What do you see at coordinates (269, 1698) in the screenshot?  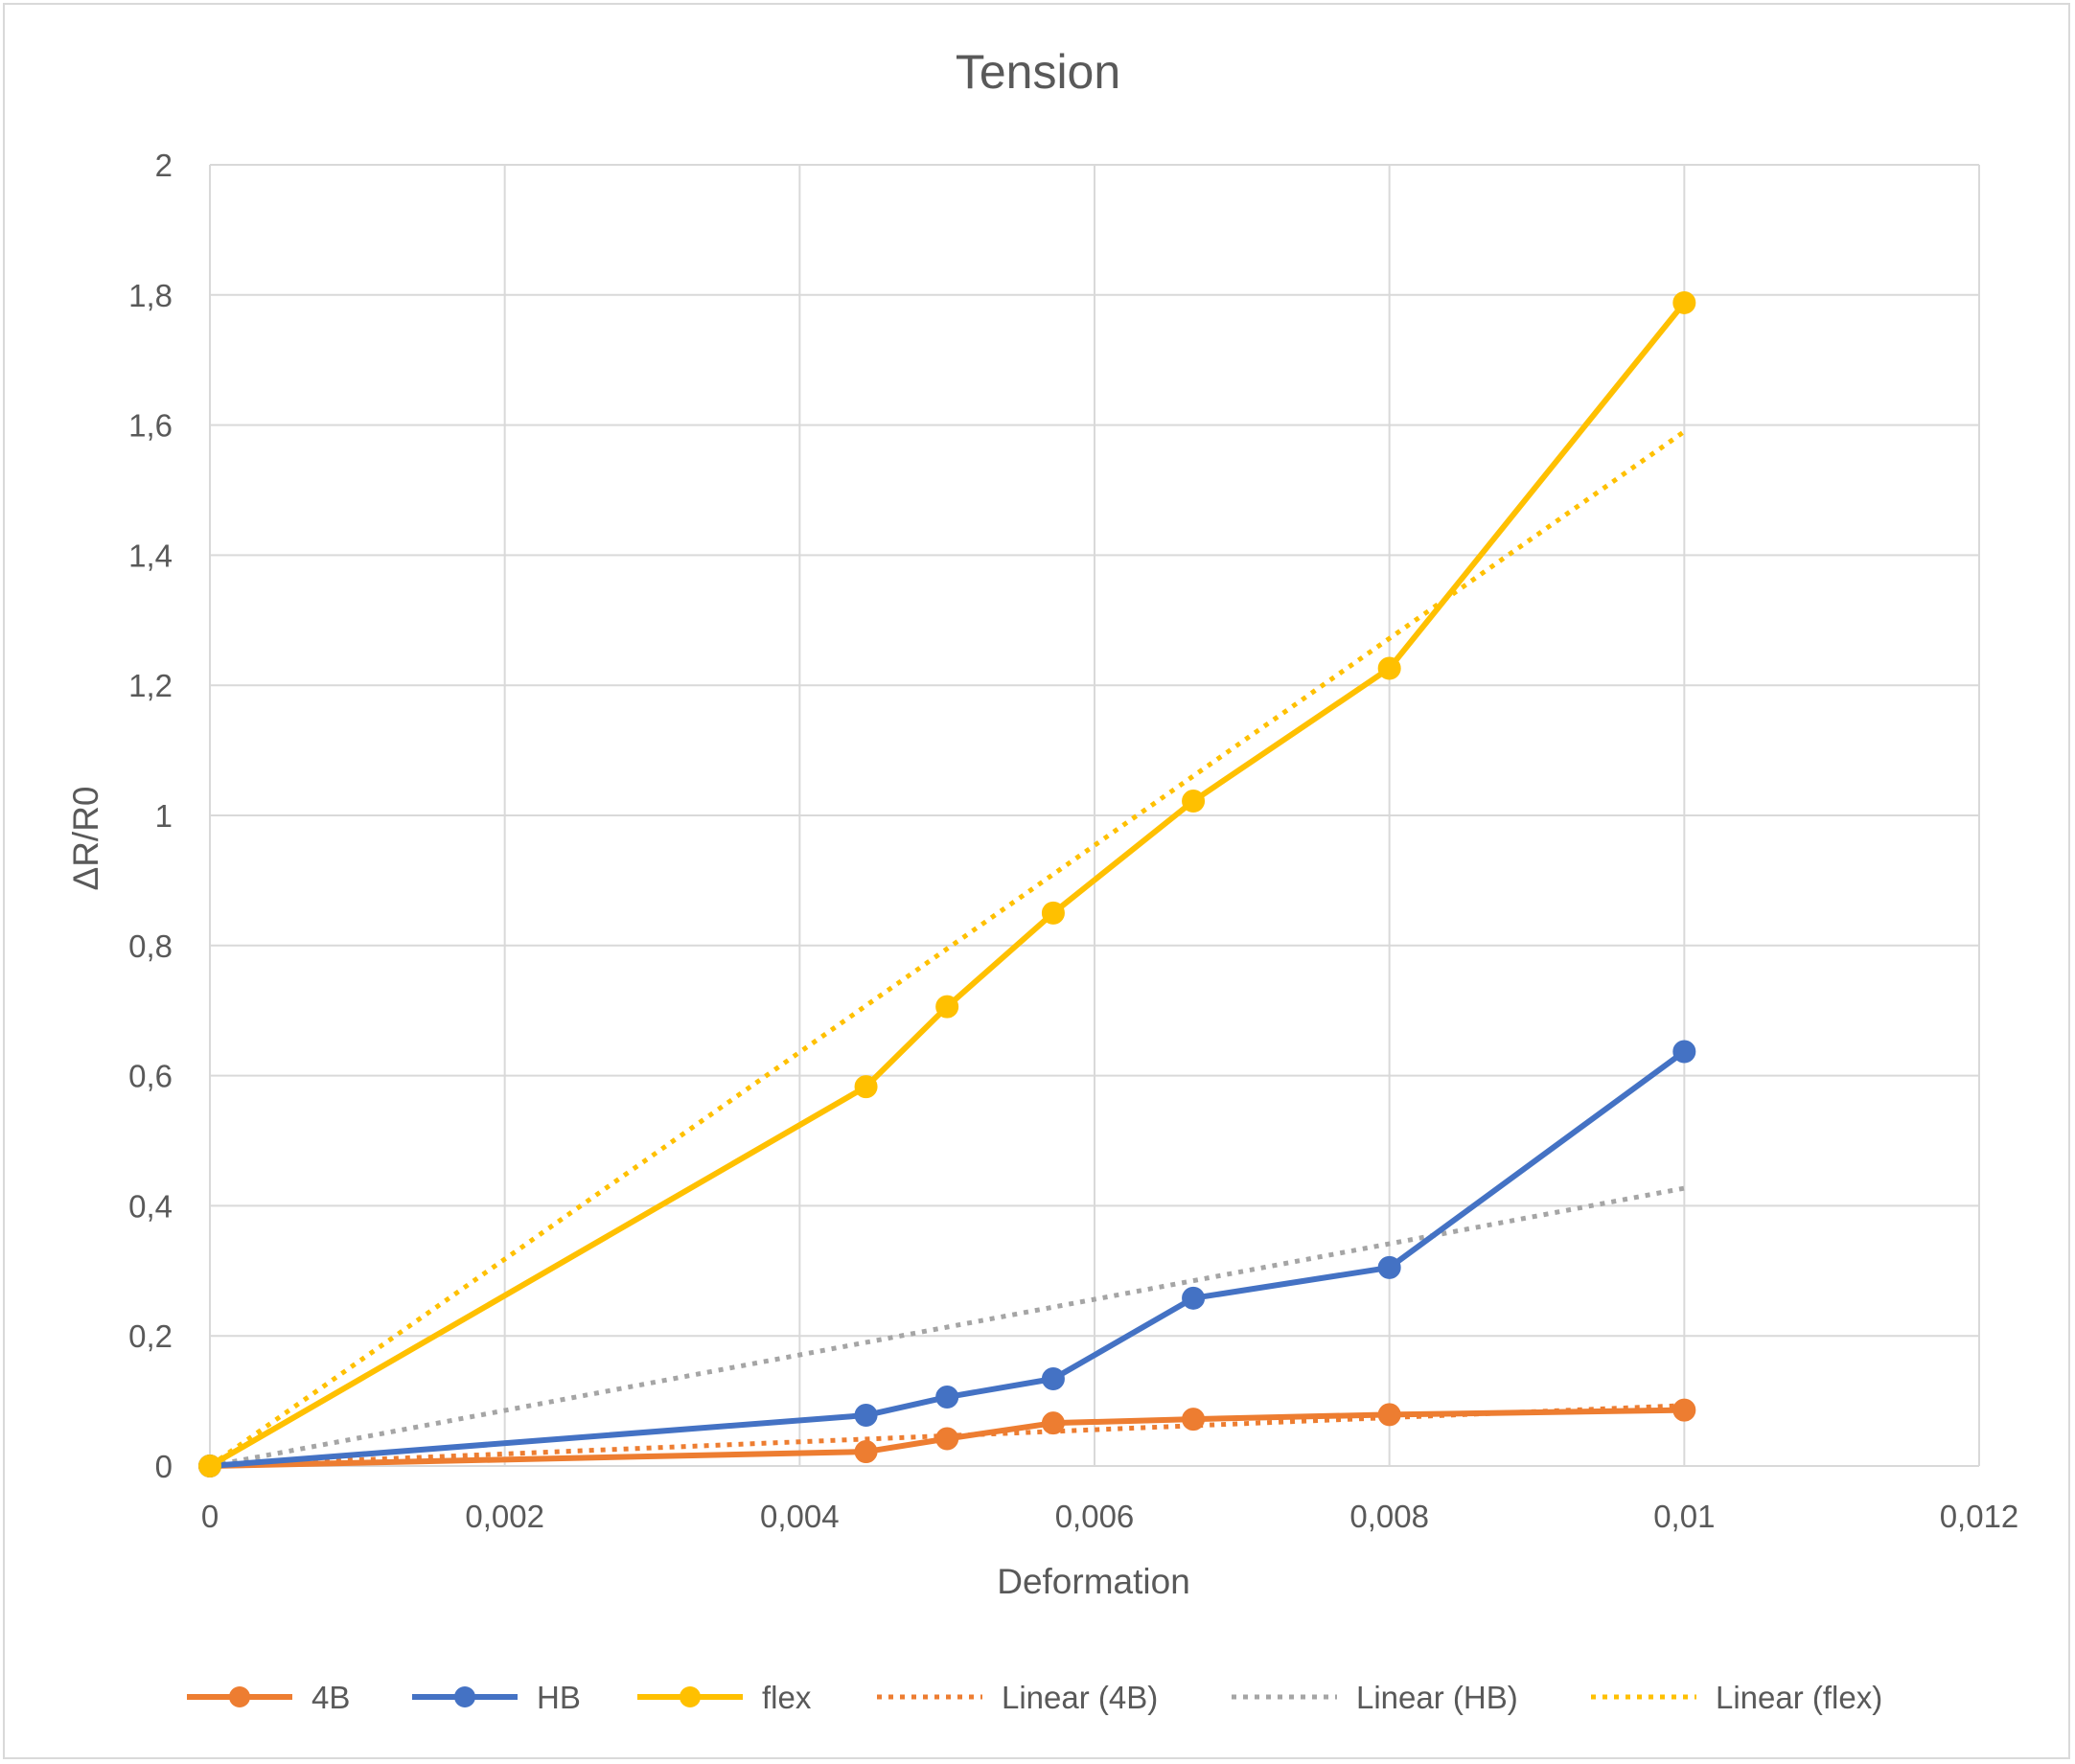 I see `legend-item-4b: 4B` at bounding box center [269, 1698].